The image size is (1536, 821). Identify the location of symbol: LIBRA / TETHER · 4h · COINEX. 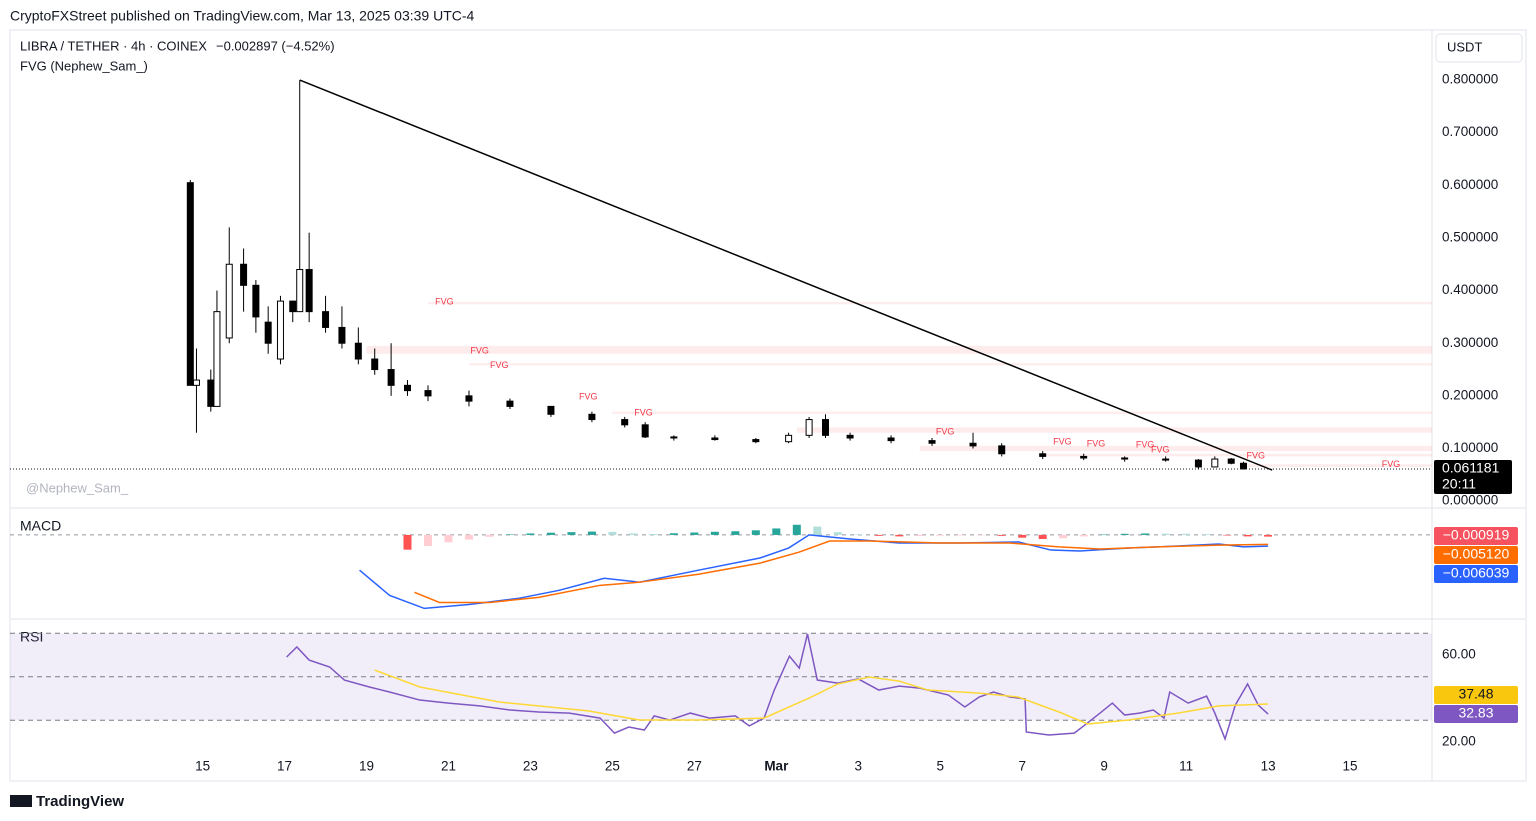
(113, 45).